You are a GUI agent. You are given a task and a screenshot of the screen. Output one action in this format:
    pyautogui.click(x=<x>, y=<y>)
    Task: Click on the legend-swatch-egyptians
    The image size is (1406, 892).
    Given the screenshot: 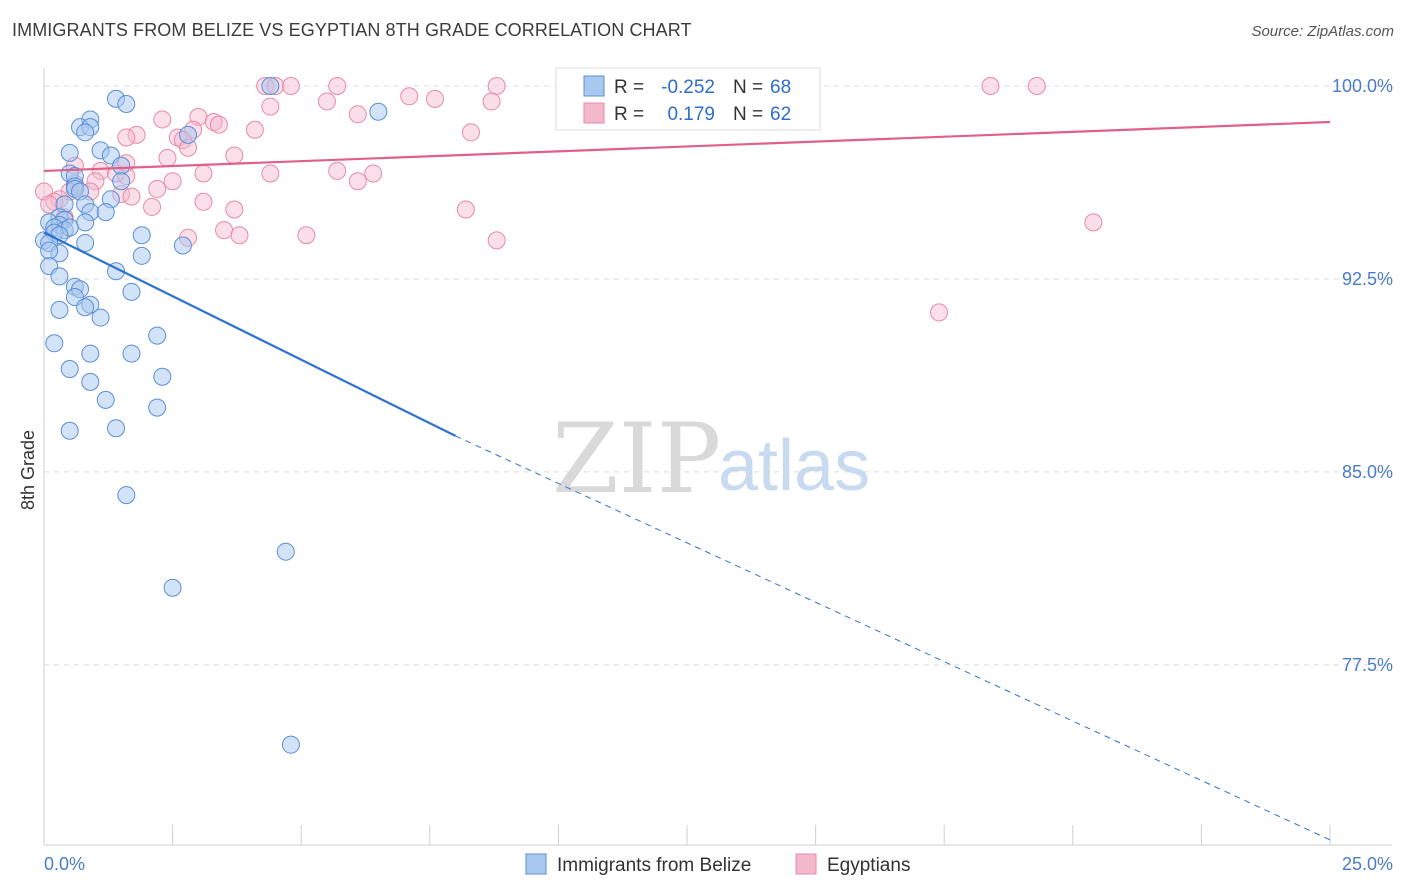 What is the action you would take?
    pyautogui.click(x=594, y=113)
    